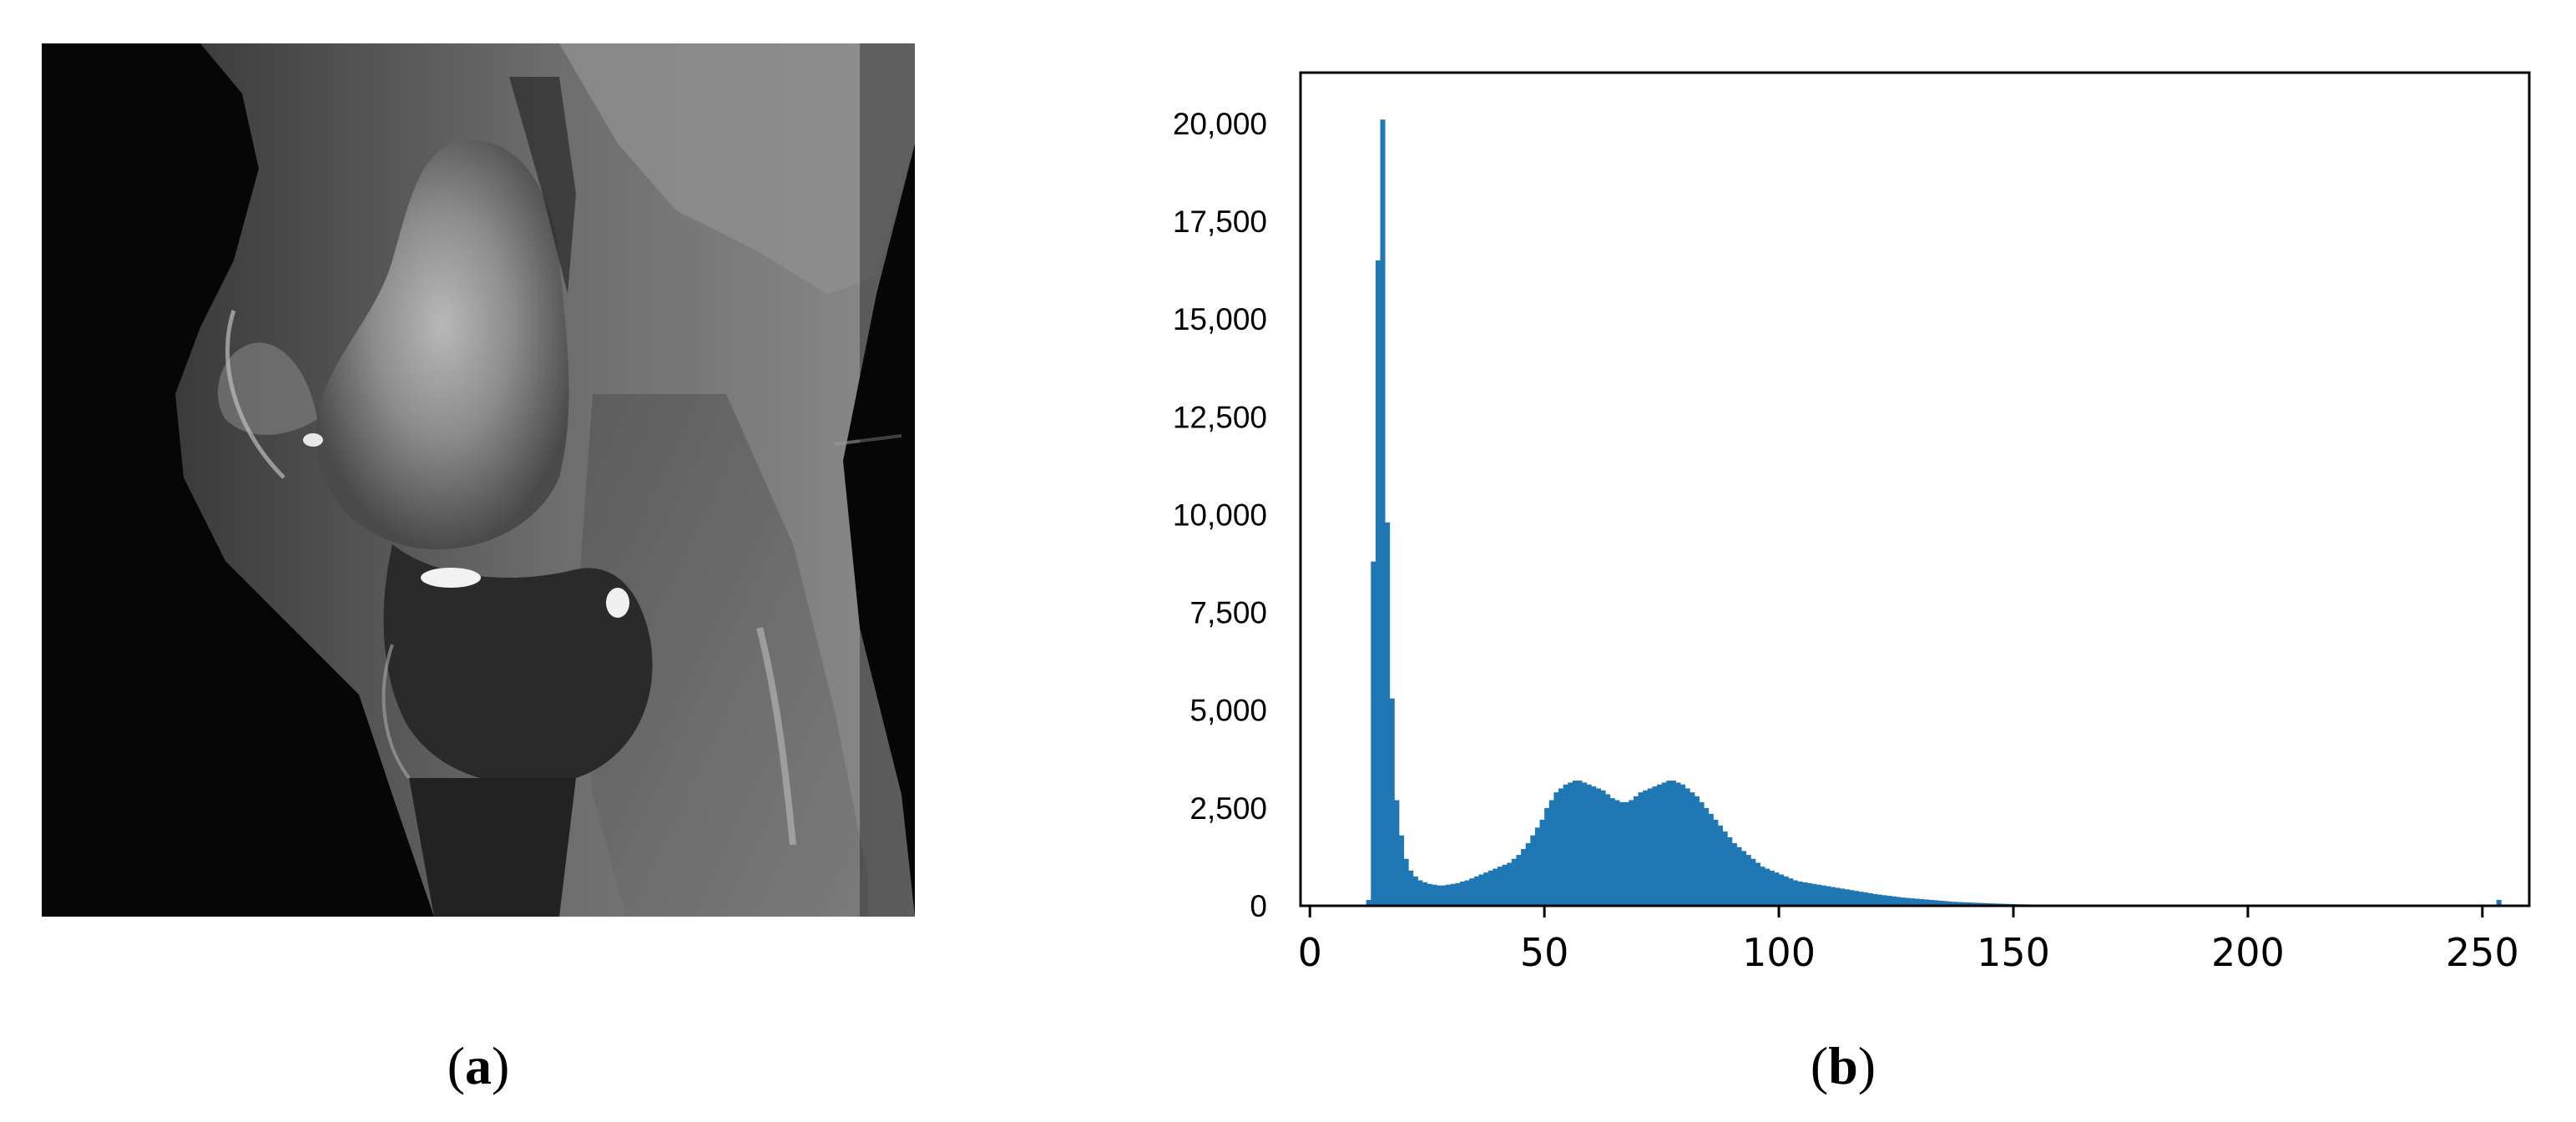  I want to click on y-tick-label: 20,000, so click(1220, 124).